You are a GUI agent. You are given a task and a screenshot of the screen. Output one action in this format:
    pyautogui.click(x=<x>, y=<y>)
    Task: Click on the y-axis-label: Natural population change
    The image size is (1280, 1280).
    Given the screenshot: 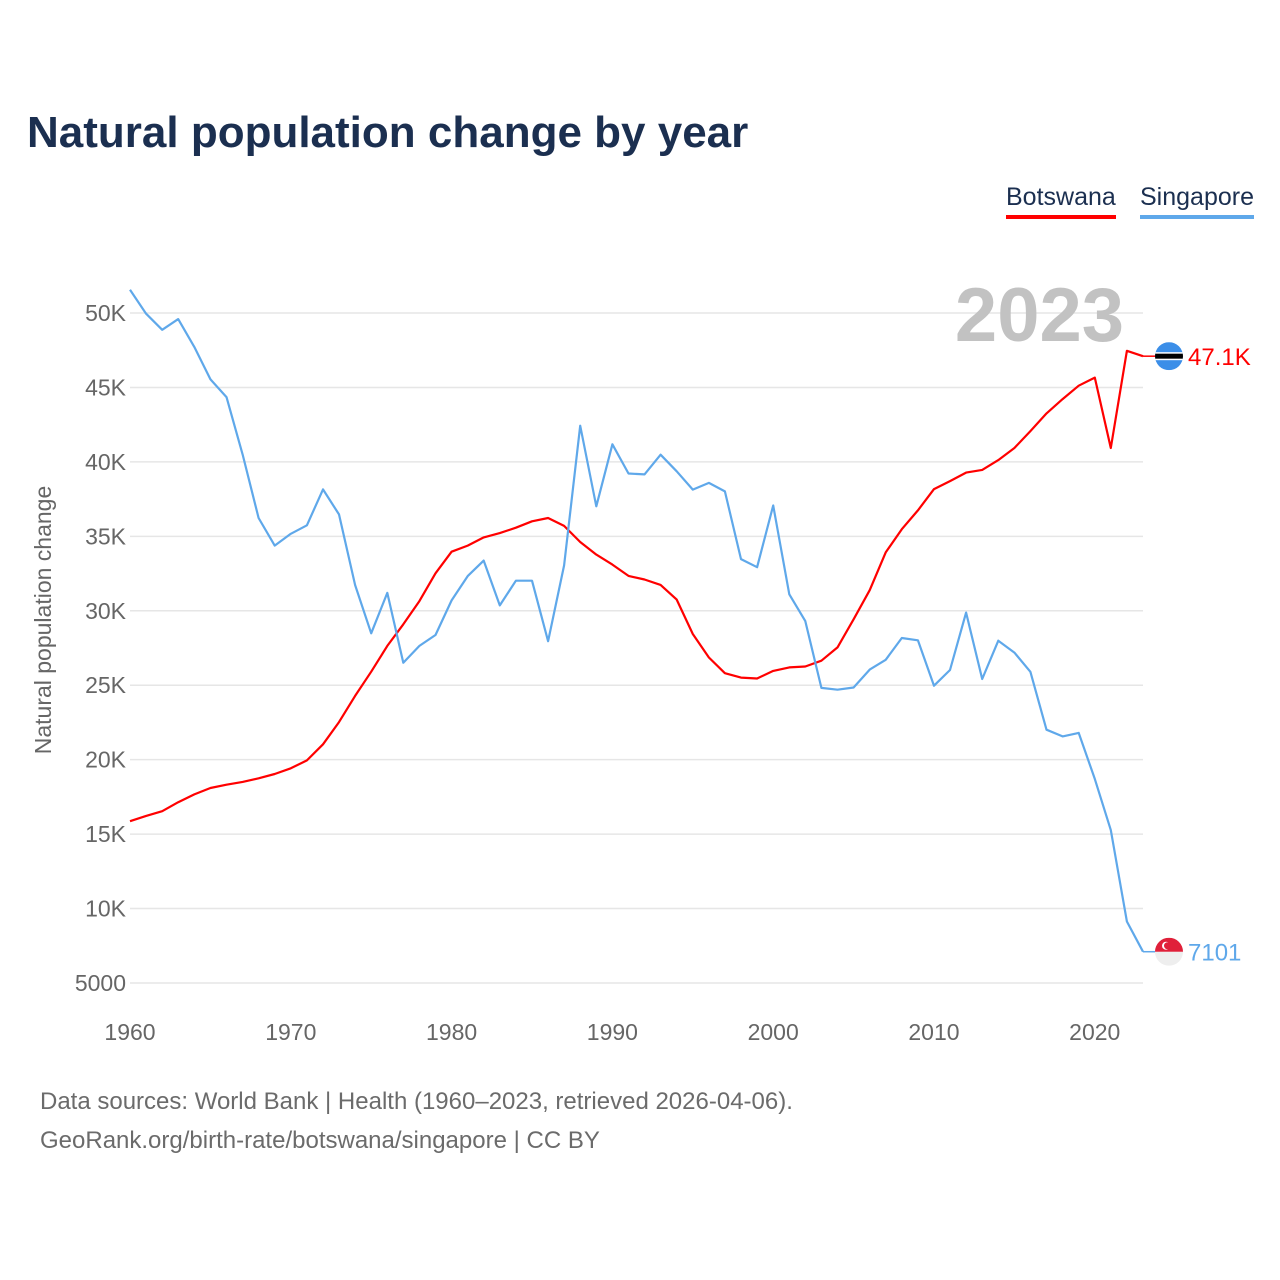 What is the action you would take?
    pyautogui.click(x=43, y=620)
    